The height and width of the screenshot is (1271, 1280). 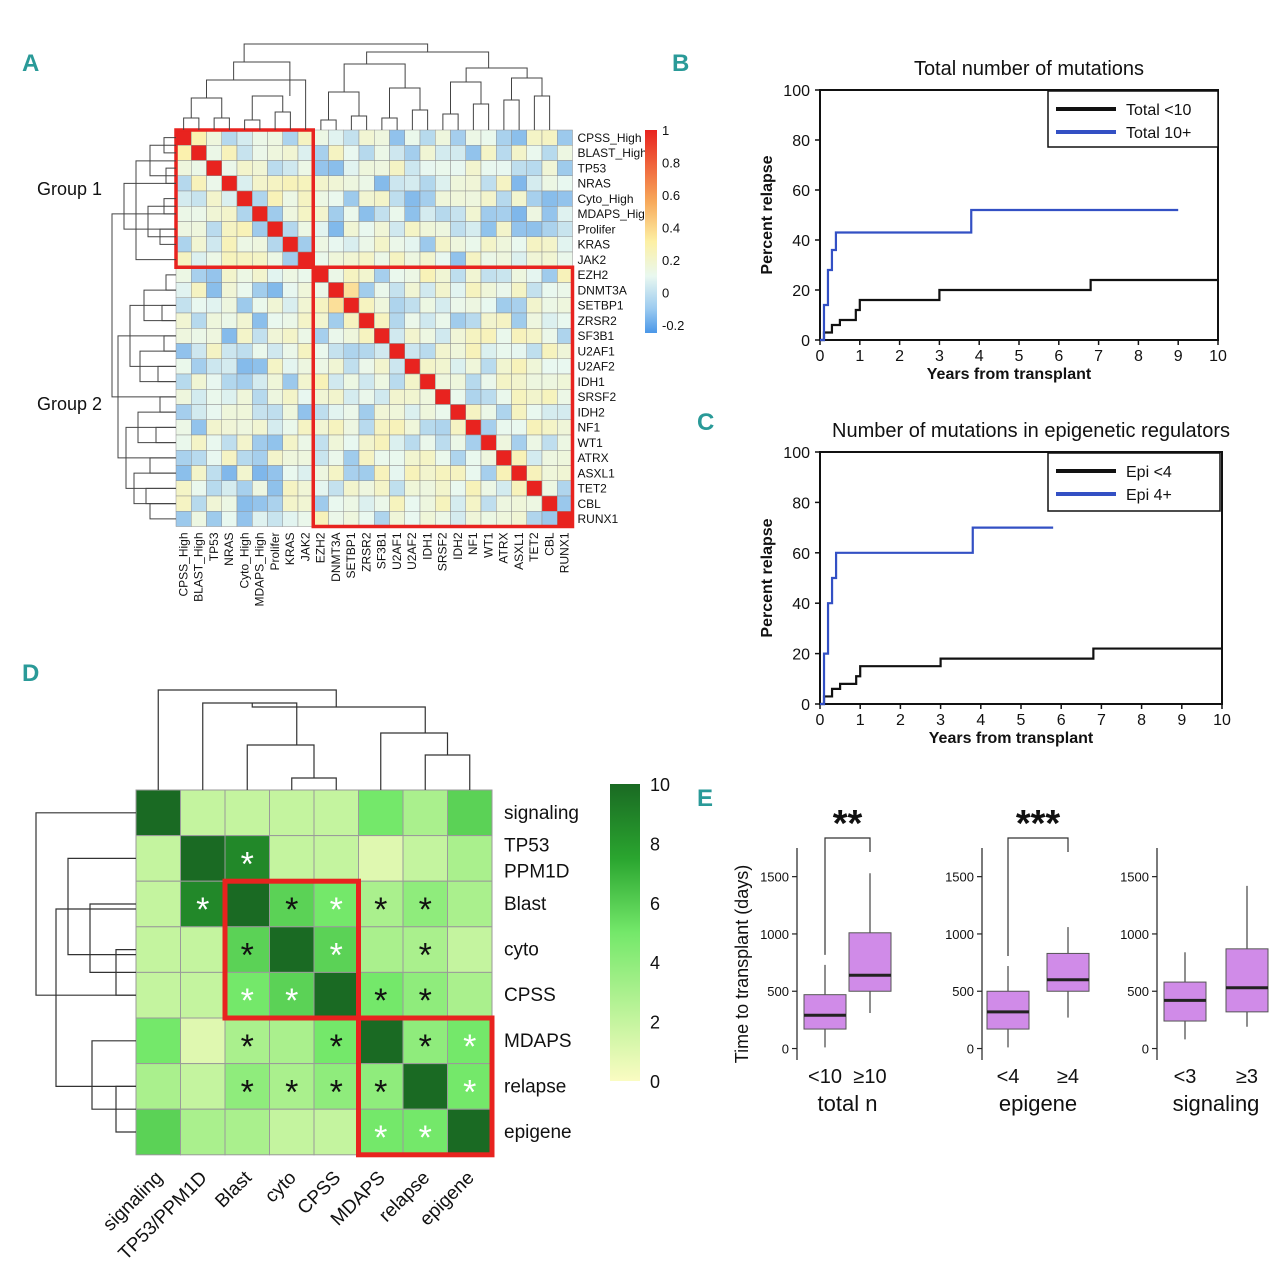 I want to click on x-axis-label: Years from transplant, so click(x=1011, y=738).